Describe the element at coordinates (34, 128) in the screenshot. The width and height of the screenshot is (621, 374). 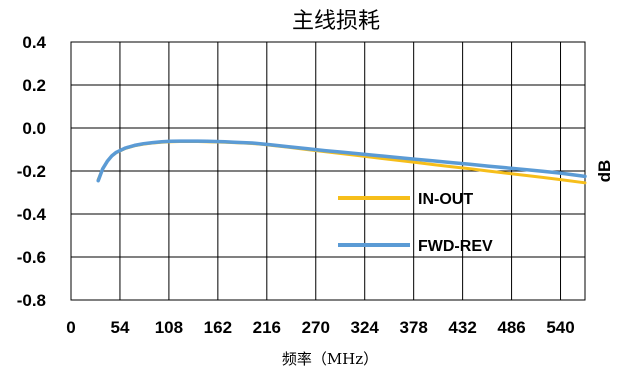
I see `y-tick-label: 0.0` at that location.